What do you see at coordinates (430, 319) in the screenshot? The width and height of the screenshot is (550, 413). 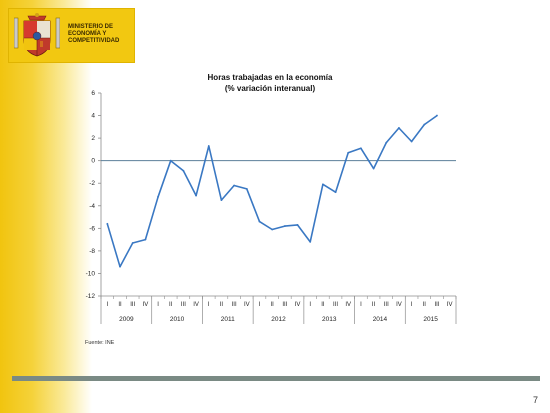 I see `year-label: 2015` at bounding box center [430, 319].